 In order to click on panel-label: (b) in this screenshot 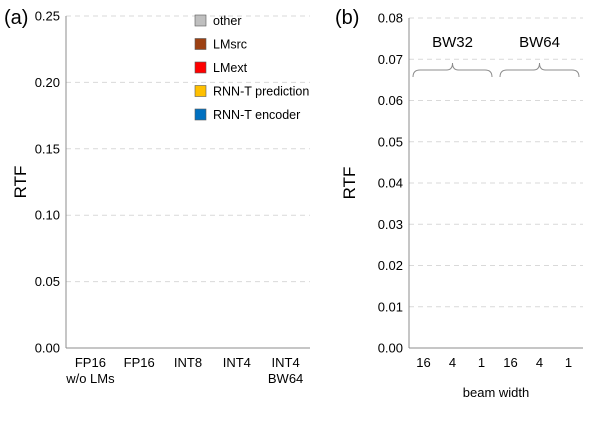, I will do `click(347, 18)`.